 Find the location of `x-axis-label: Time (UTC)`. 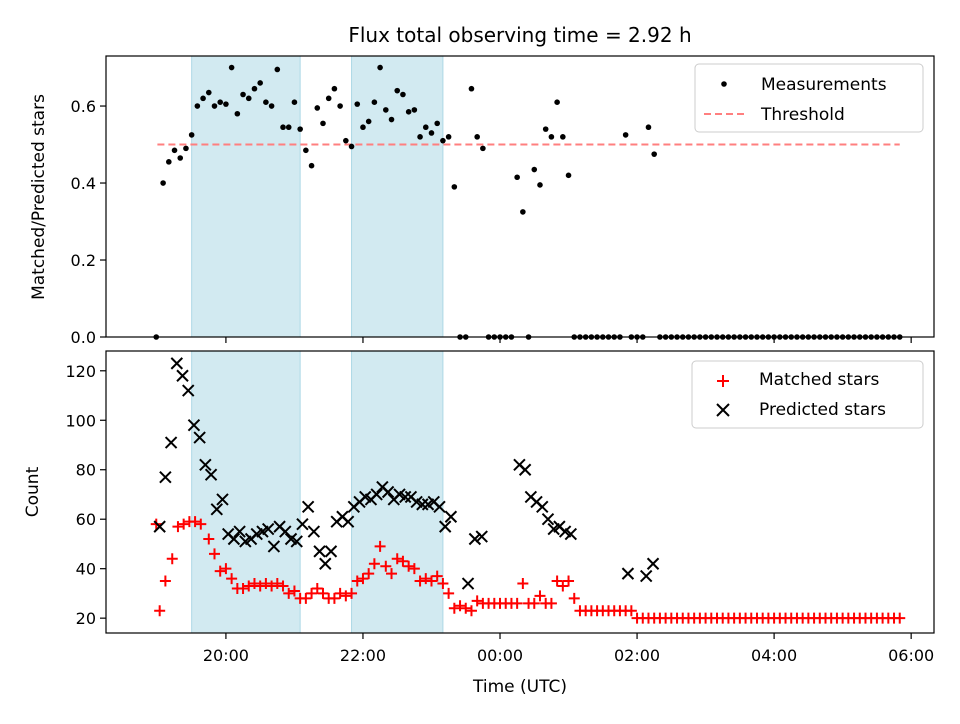

x-axis-label: Time (UTC) is located at coordinates (519, 687).